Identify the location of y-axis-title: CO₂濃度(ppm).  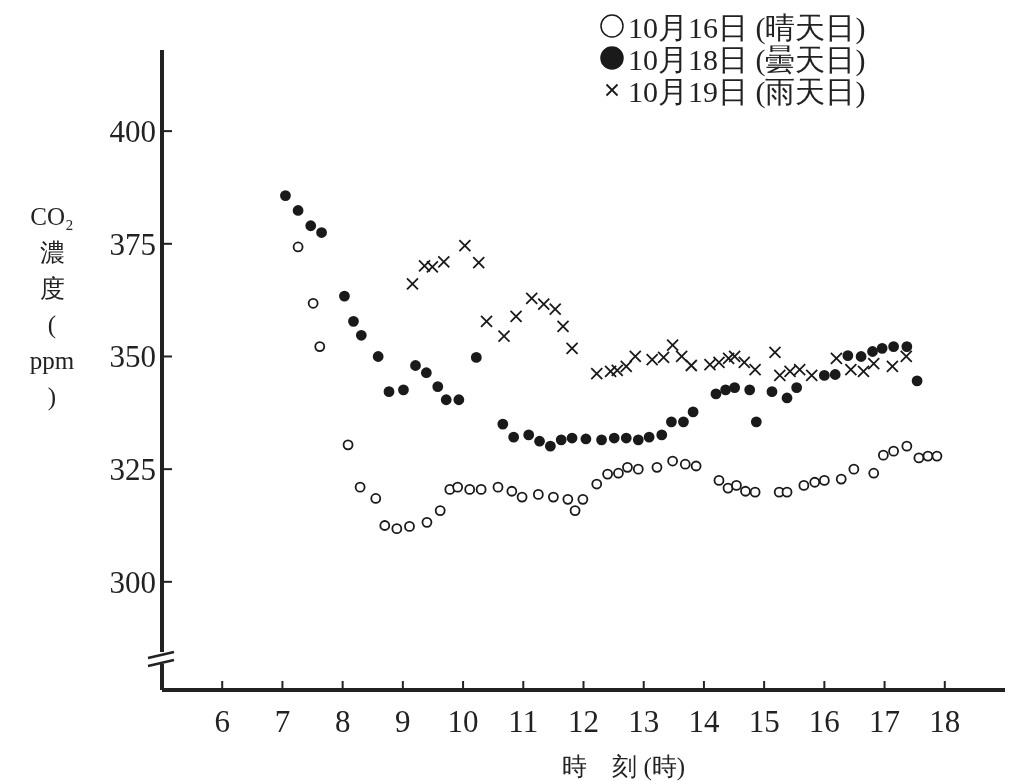
(52, 307).